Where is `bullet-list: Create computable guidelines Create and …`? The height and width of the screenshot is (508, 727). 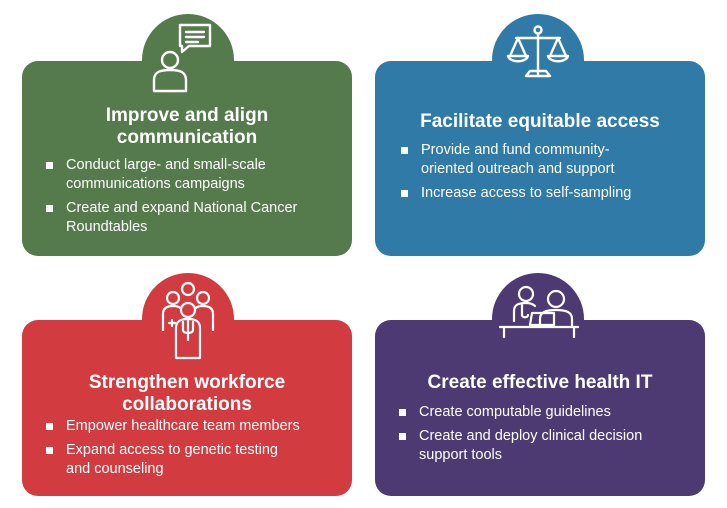
bullet-list: Create computable guidelines Create and … is located at coordinates (547, 436).